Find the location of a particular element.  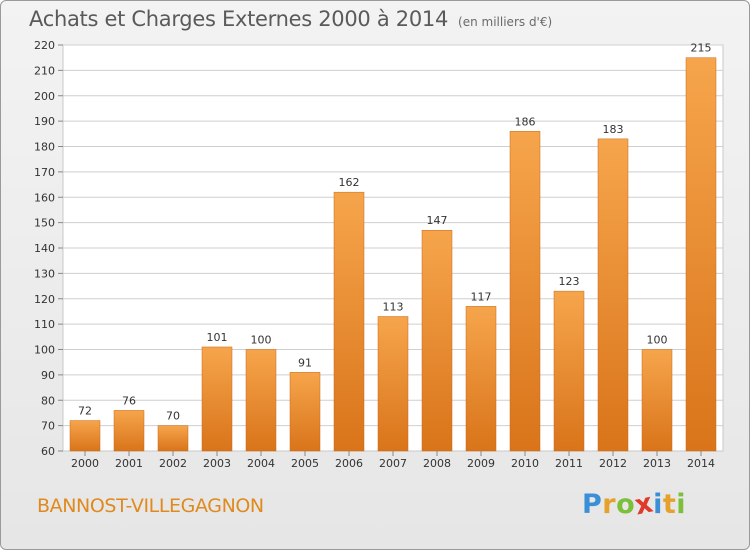

data-label: 215 is located at coordinates (701, 48).